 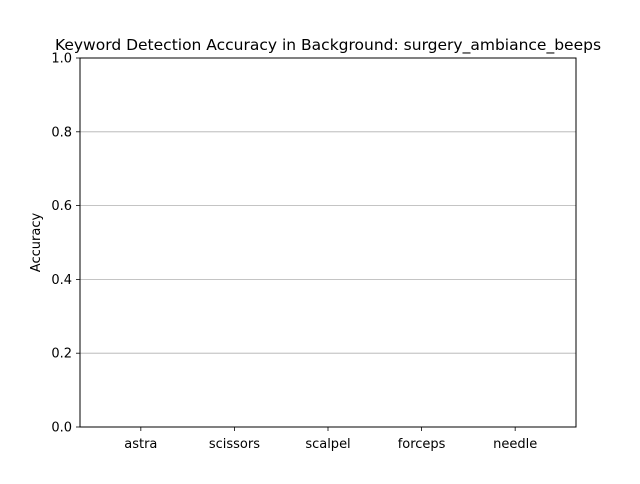 What do you see at coordinates (61, 280) in the screenshot?
I see `y-tick-label: 0.4` at bounding box center [61, 280].